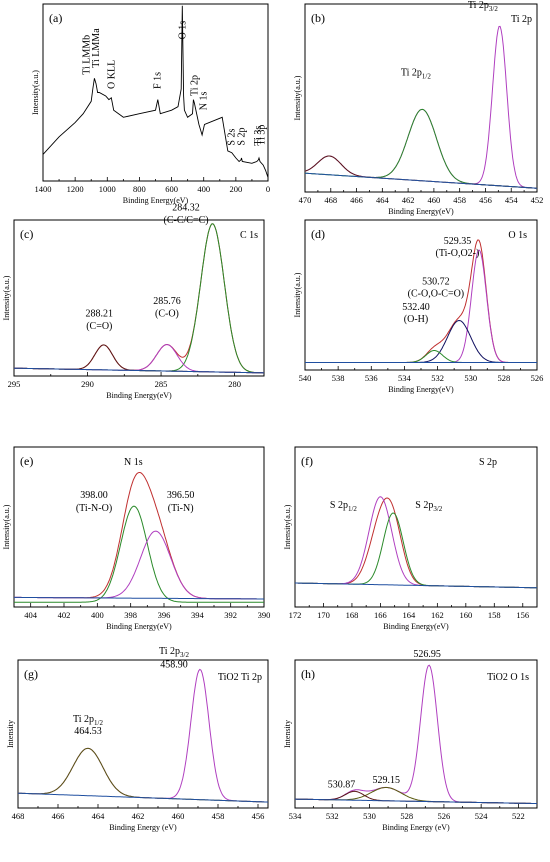 The height and width of the screenshot is (862, 550). Describe the element at coordinates (31, 615) in the screenshot. I see `x-tick-label: 404` at that location.